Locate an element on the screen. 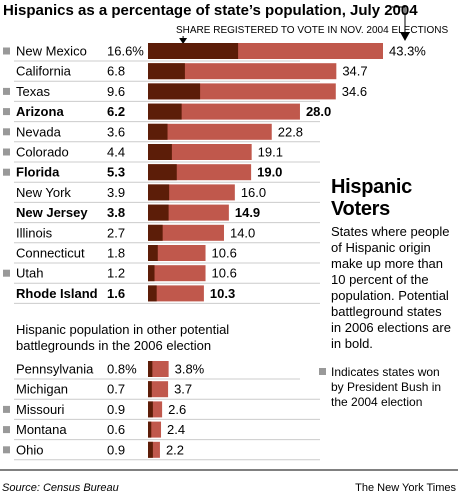 This screenshot has width=458, height=503. main-state-label-4: Nevada is located at coordinates (39, 131).